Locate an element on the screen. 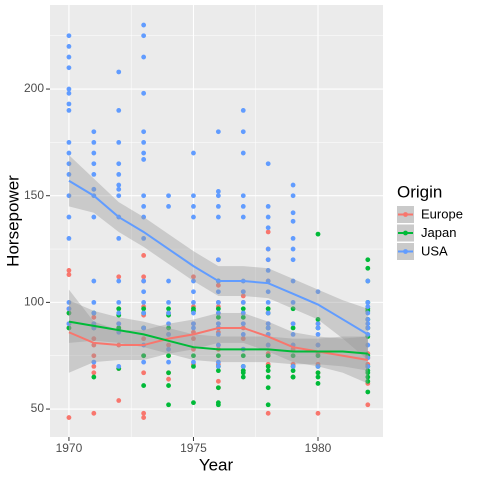 This screenshot has height=480, width=480. legend-label: Japan is located at coordinates (438, 232).